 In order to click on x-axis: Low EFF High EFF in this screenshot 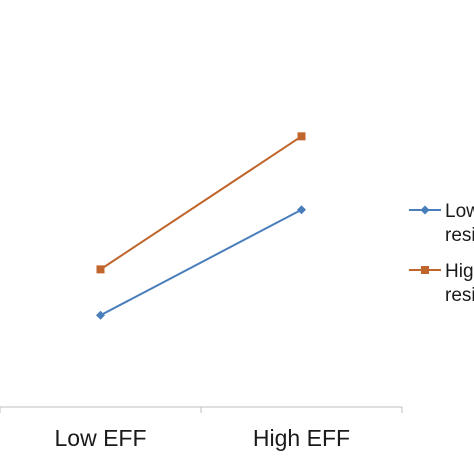, I will do `click(201, 428)`.